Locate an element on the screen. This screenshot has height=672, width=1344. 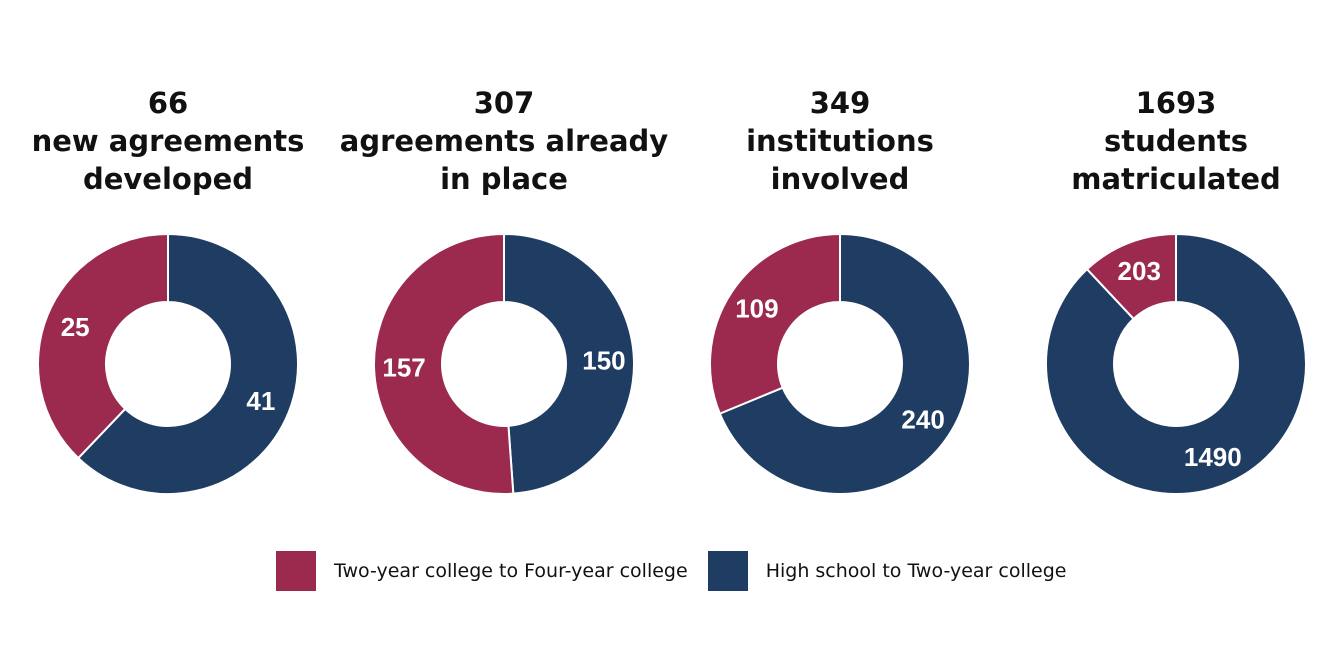
slice-value-label: 240 is located at coordinates (922, 420).